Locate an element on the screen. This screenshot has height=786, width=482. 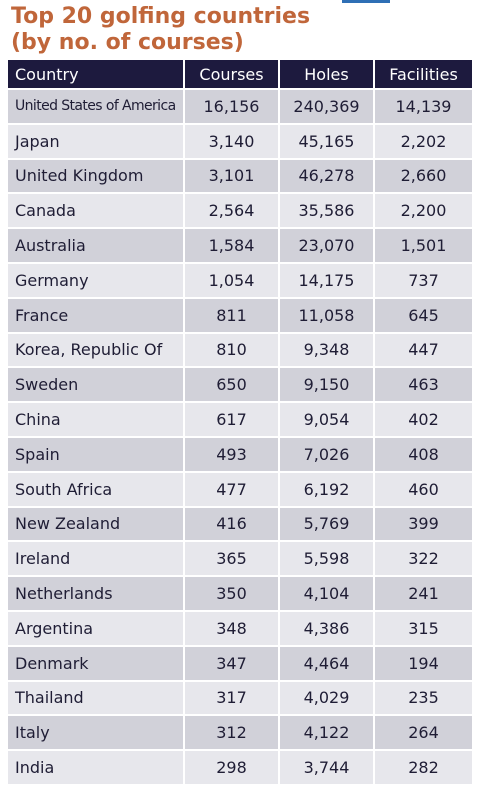
cell-courses: 811 is located at coordinates (232, 316).